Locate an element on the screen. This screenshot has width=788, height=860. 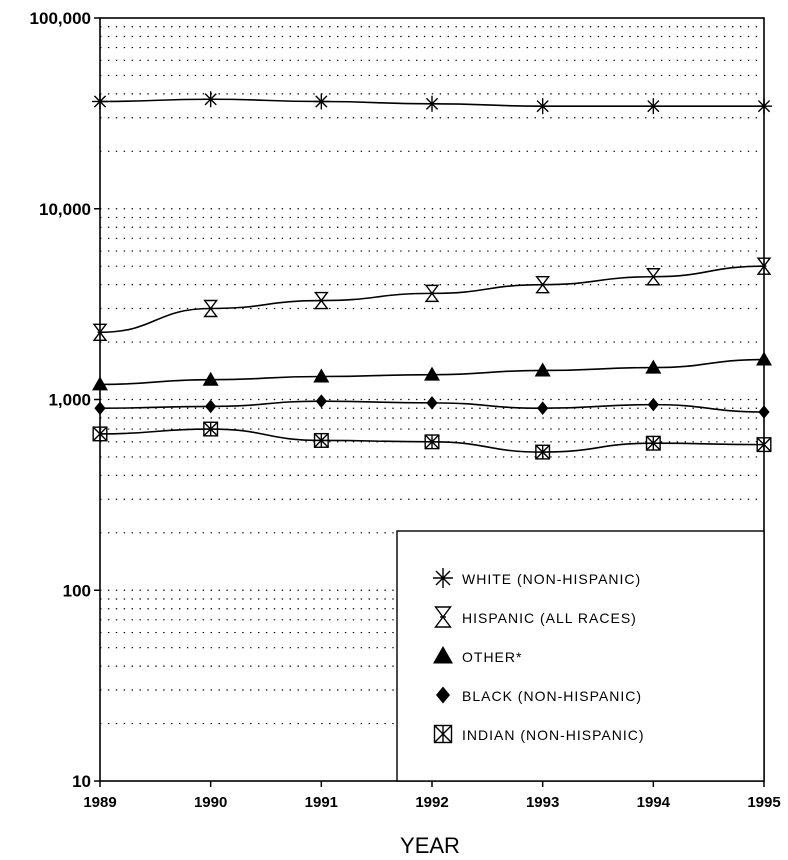
asterisk-icon is located at coordinates (443, 578).